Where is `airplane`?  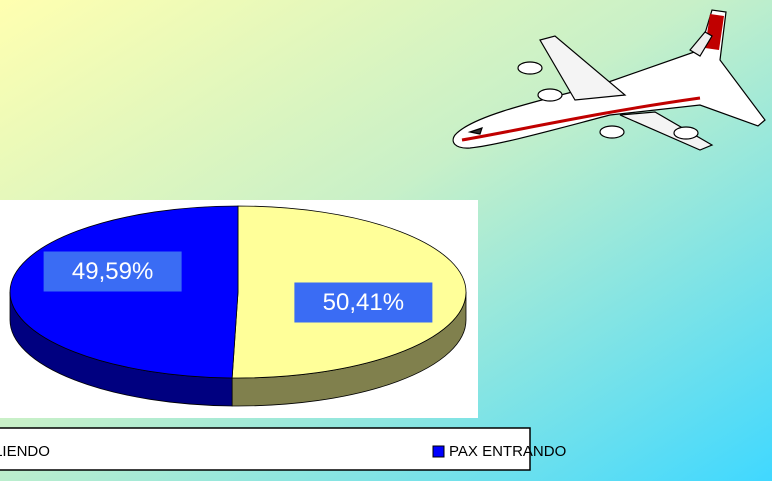
airplane is located at coordinates (609, 80).